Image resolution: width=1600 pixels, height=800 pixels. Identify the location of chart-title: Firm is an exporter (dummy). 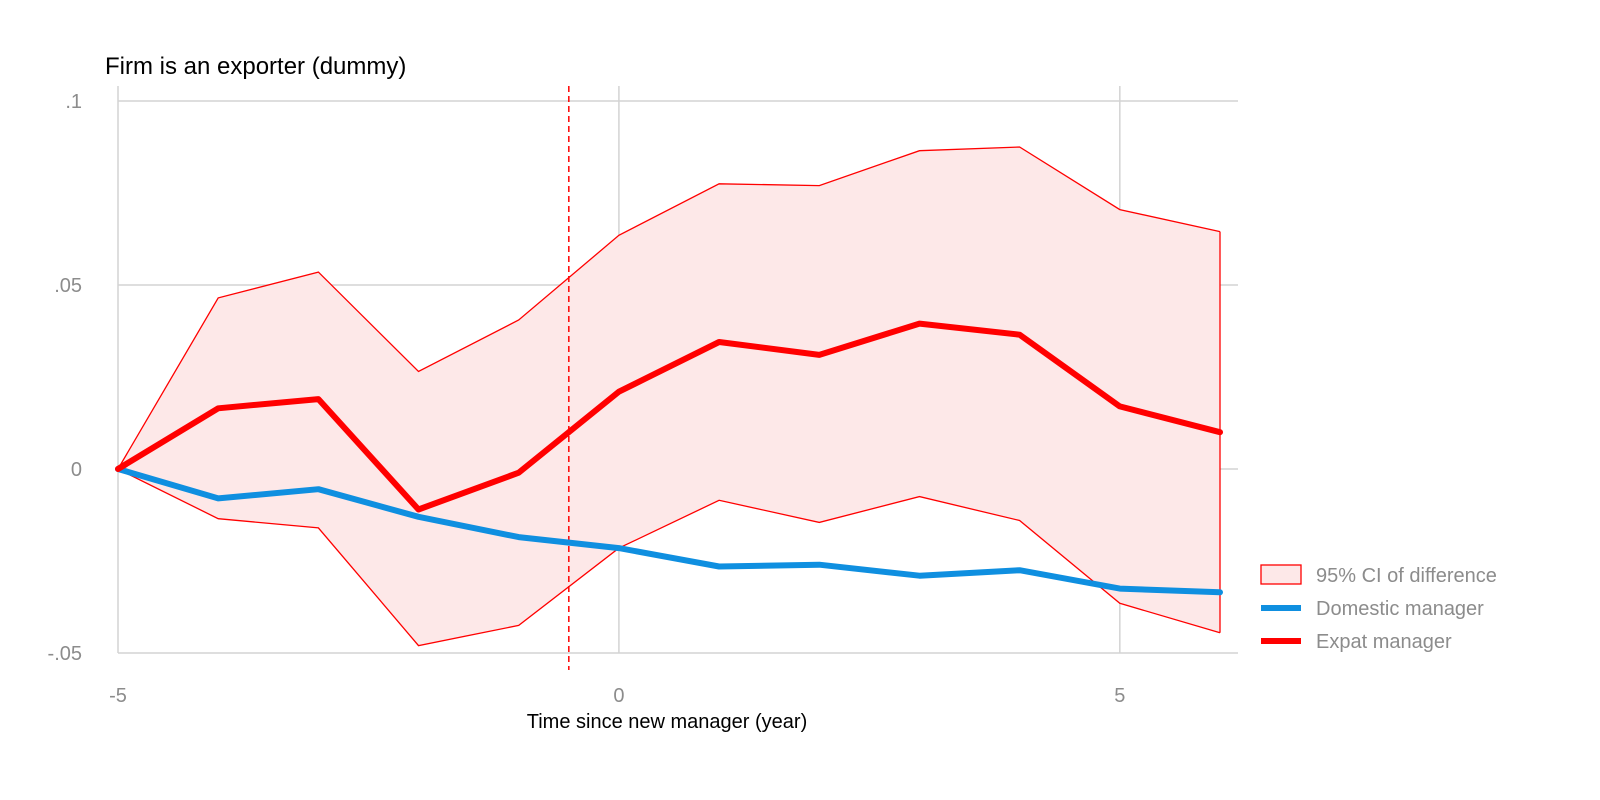
(255, 66).